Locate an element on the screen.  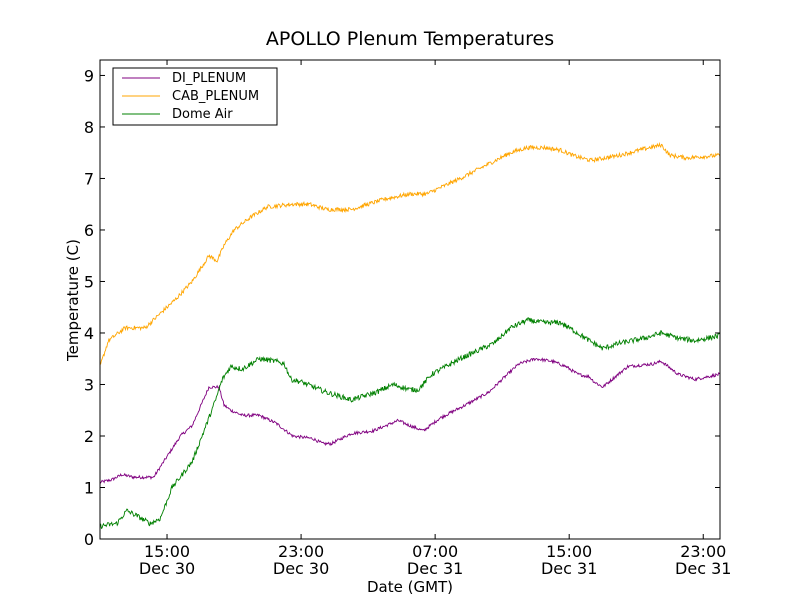
legend-label: Dome Air is located at coordinates (202, 114).